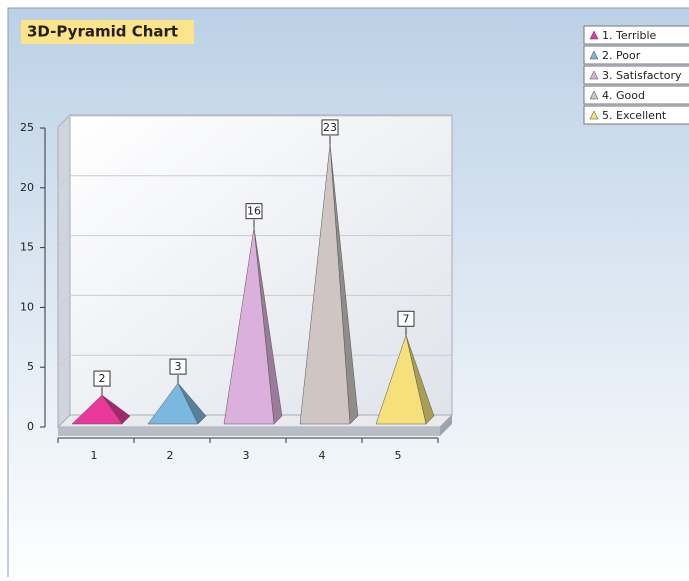 This screenshot has height=581, width=689. What do you see at coordinates (27, 127) in the screenshot?
I see `y-tick-label: 25` at bounding box center [27, 127].